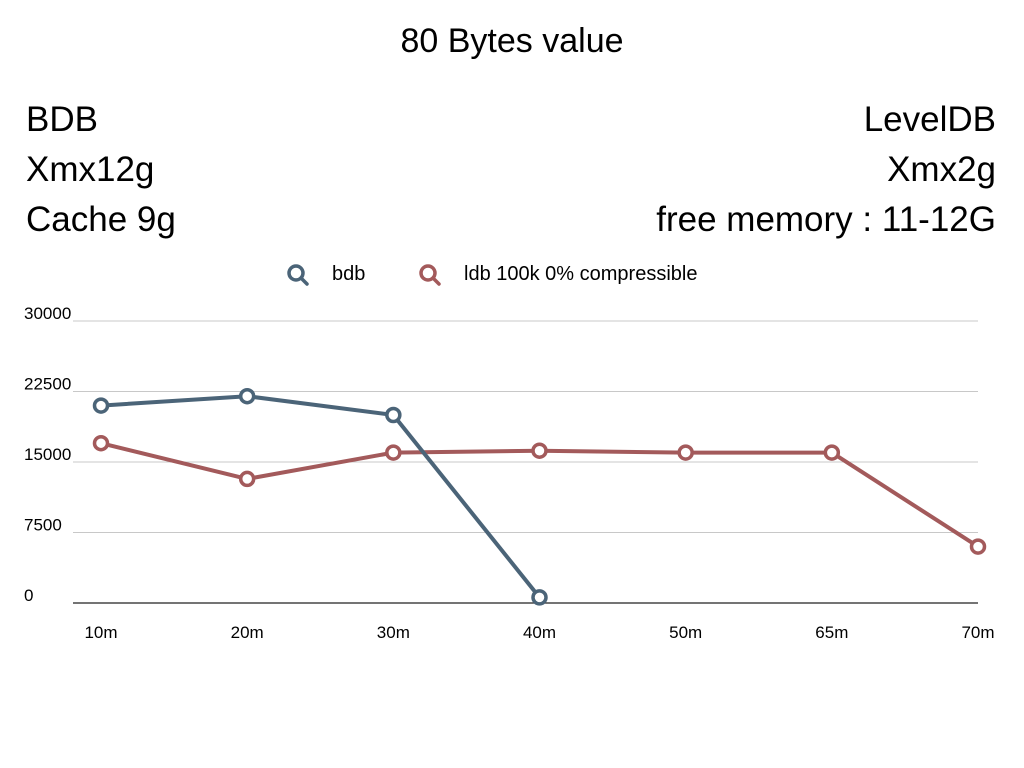  I want to click on legend-label-0: bdb, so click(348, 274).